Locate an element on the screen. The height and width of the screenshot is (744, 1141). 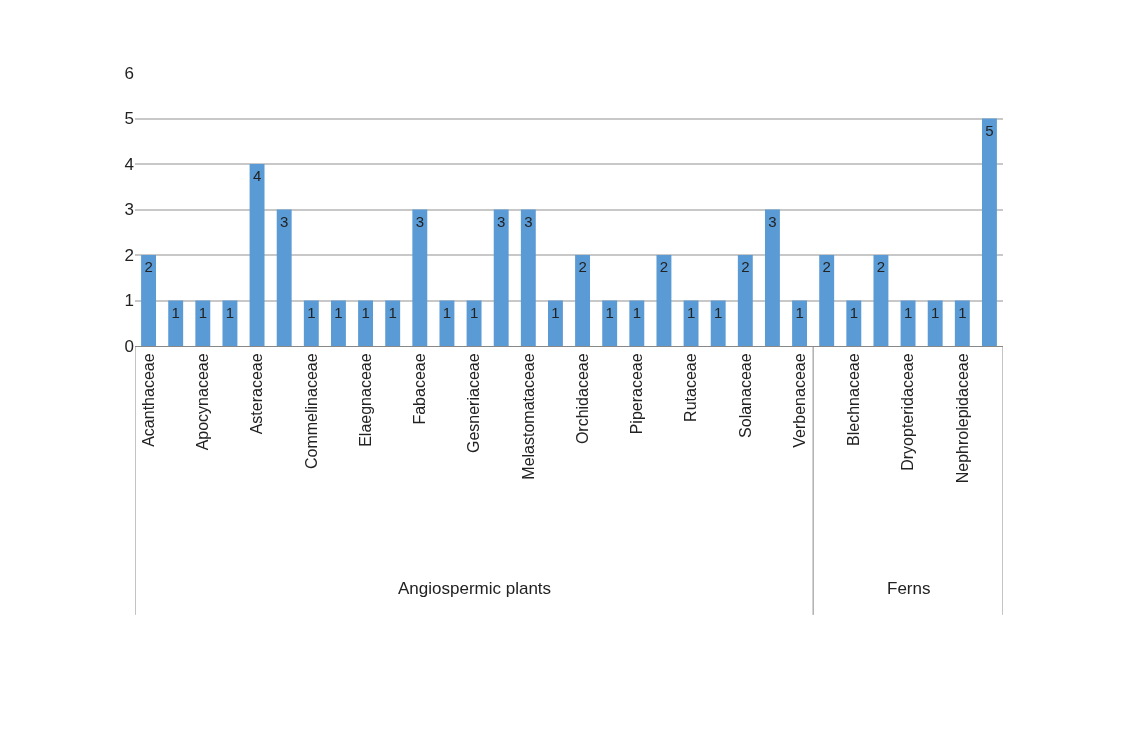
y-tick-label: 4 is located at coordinates (129, 164).